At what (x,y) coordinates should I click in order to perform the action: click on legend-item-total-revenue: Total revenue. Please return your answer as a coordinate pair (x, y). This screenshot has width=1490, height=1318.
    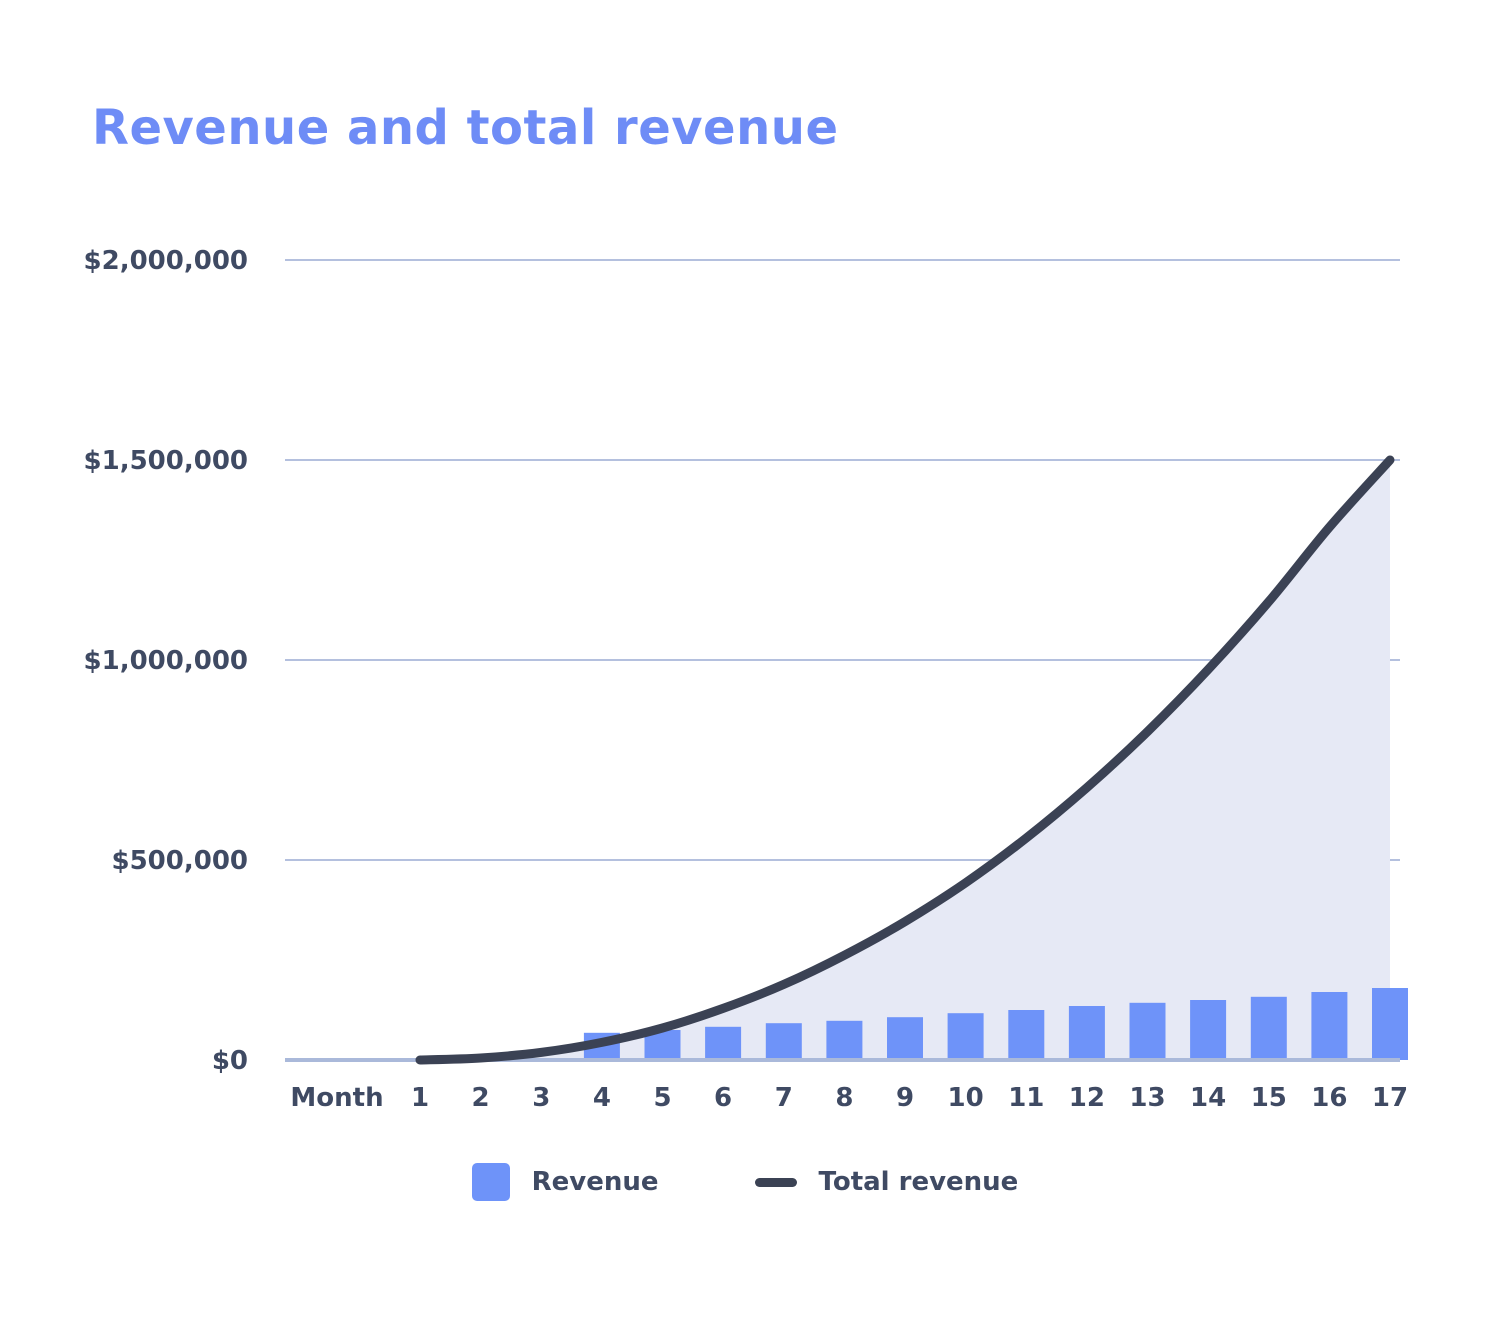
    Looking at the image, I should click on (886, 1182).